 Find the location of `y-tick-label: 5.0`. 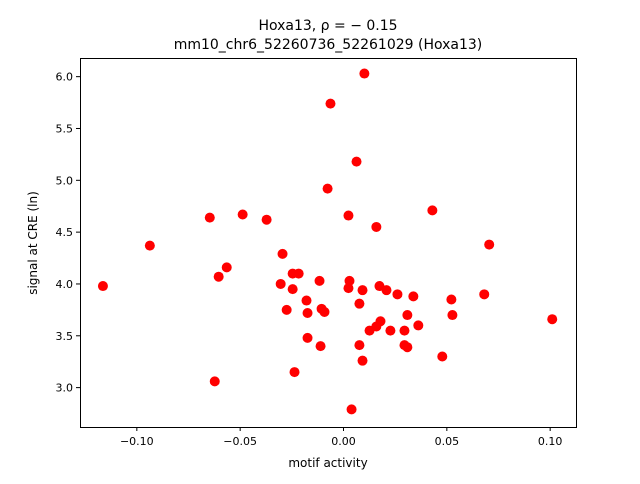

y-tick-label: 5.0 is located at coordinates (65, 180).